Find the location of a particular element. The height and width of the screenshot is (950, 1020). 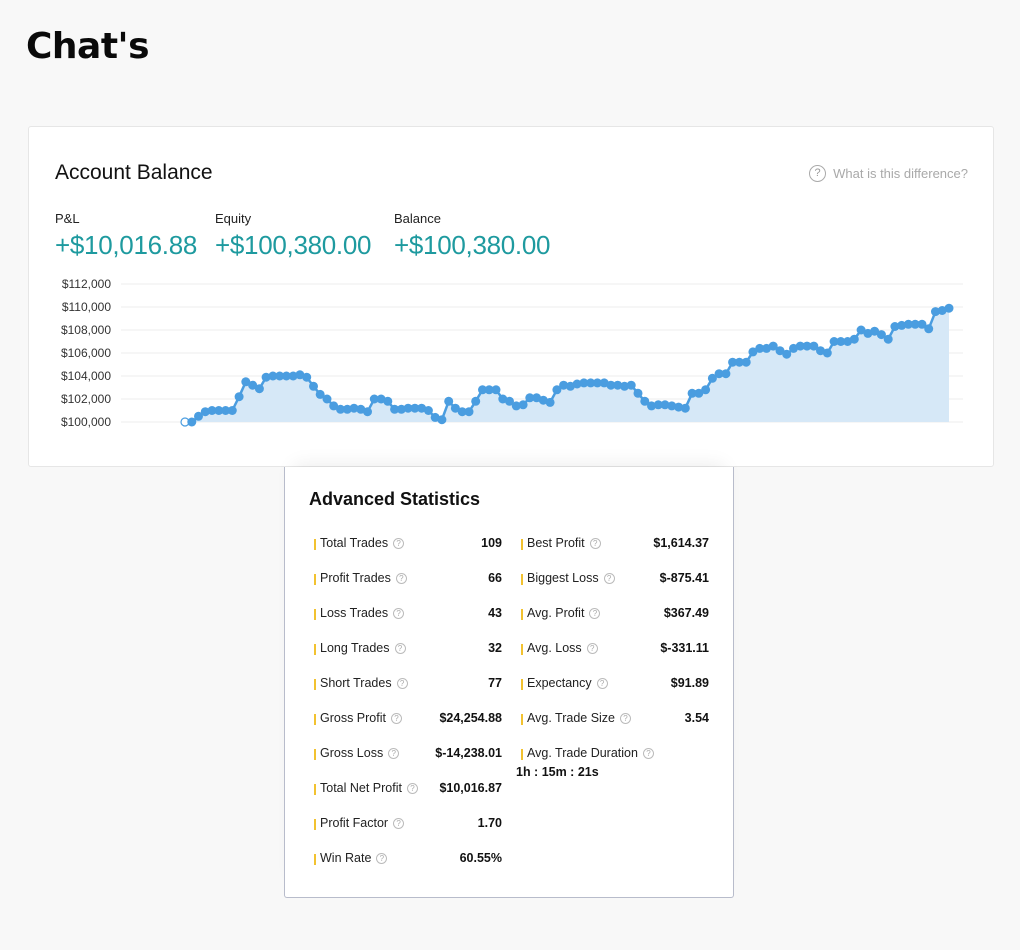

stat-label-text: Gross Loss is located at coordinates (352, 753).